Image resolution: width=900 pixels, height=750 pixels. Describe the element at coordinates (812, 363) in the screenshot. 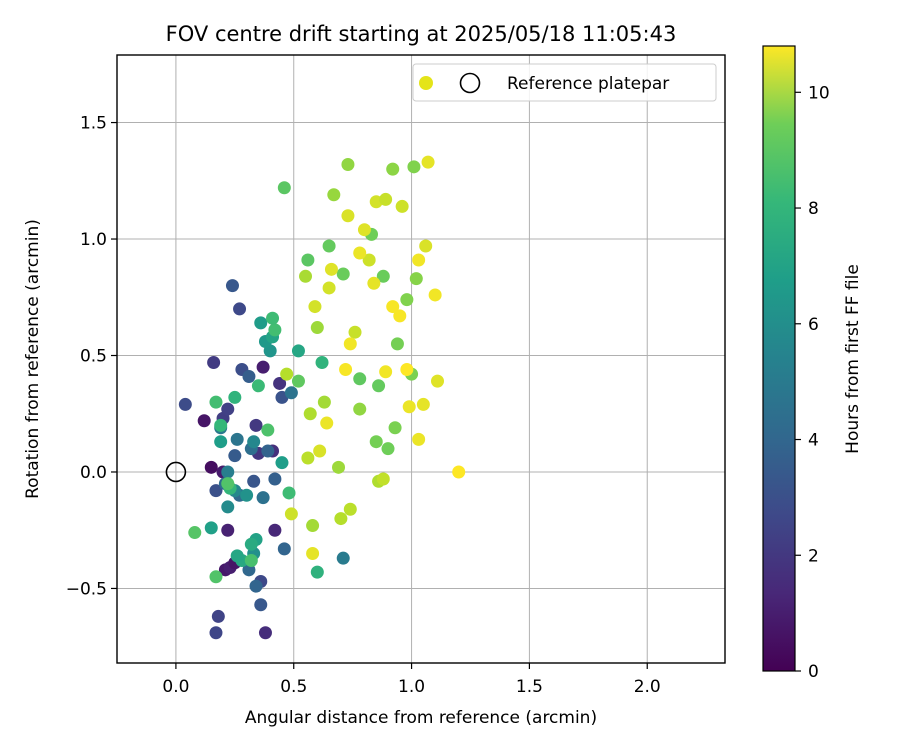

I see `colorbar: 0 2 4 6 8 10 Hours from first FF file` at that location.